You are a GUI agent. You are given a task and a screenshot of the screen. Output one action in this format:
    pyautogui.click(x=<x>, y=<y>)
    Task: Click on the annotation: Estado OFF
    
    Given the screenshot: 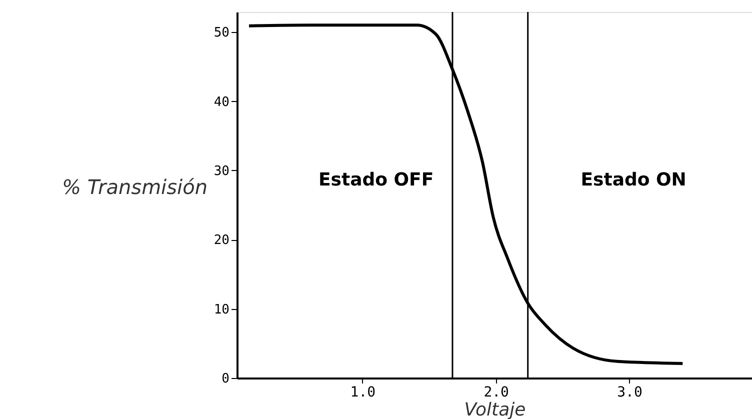 What is the action you would take?
    pyautogui.click(x=376, y=179)
    